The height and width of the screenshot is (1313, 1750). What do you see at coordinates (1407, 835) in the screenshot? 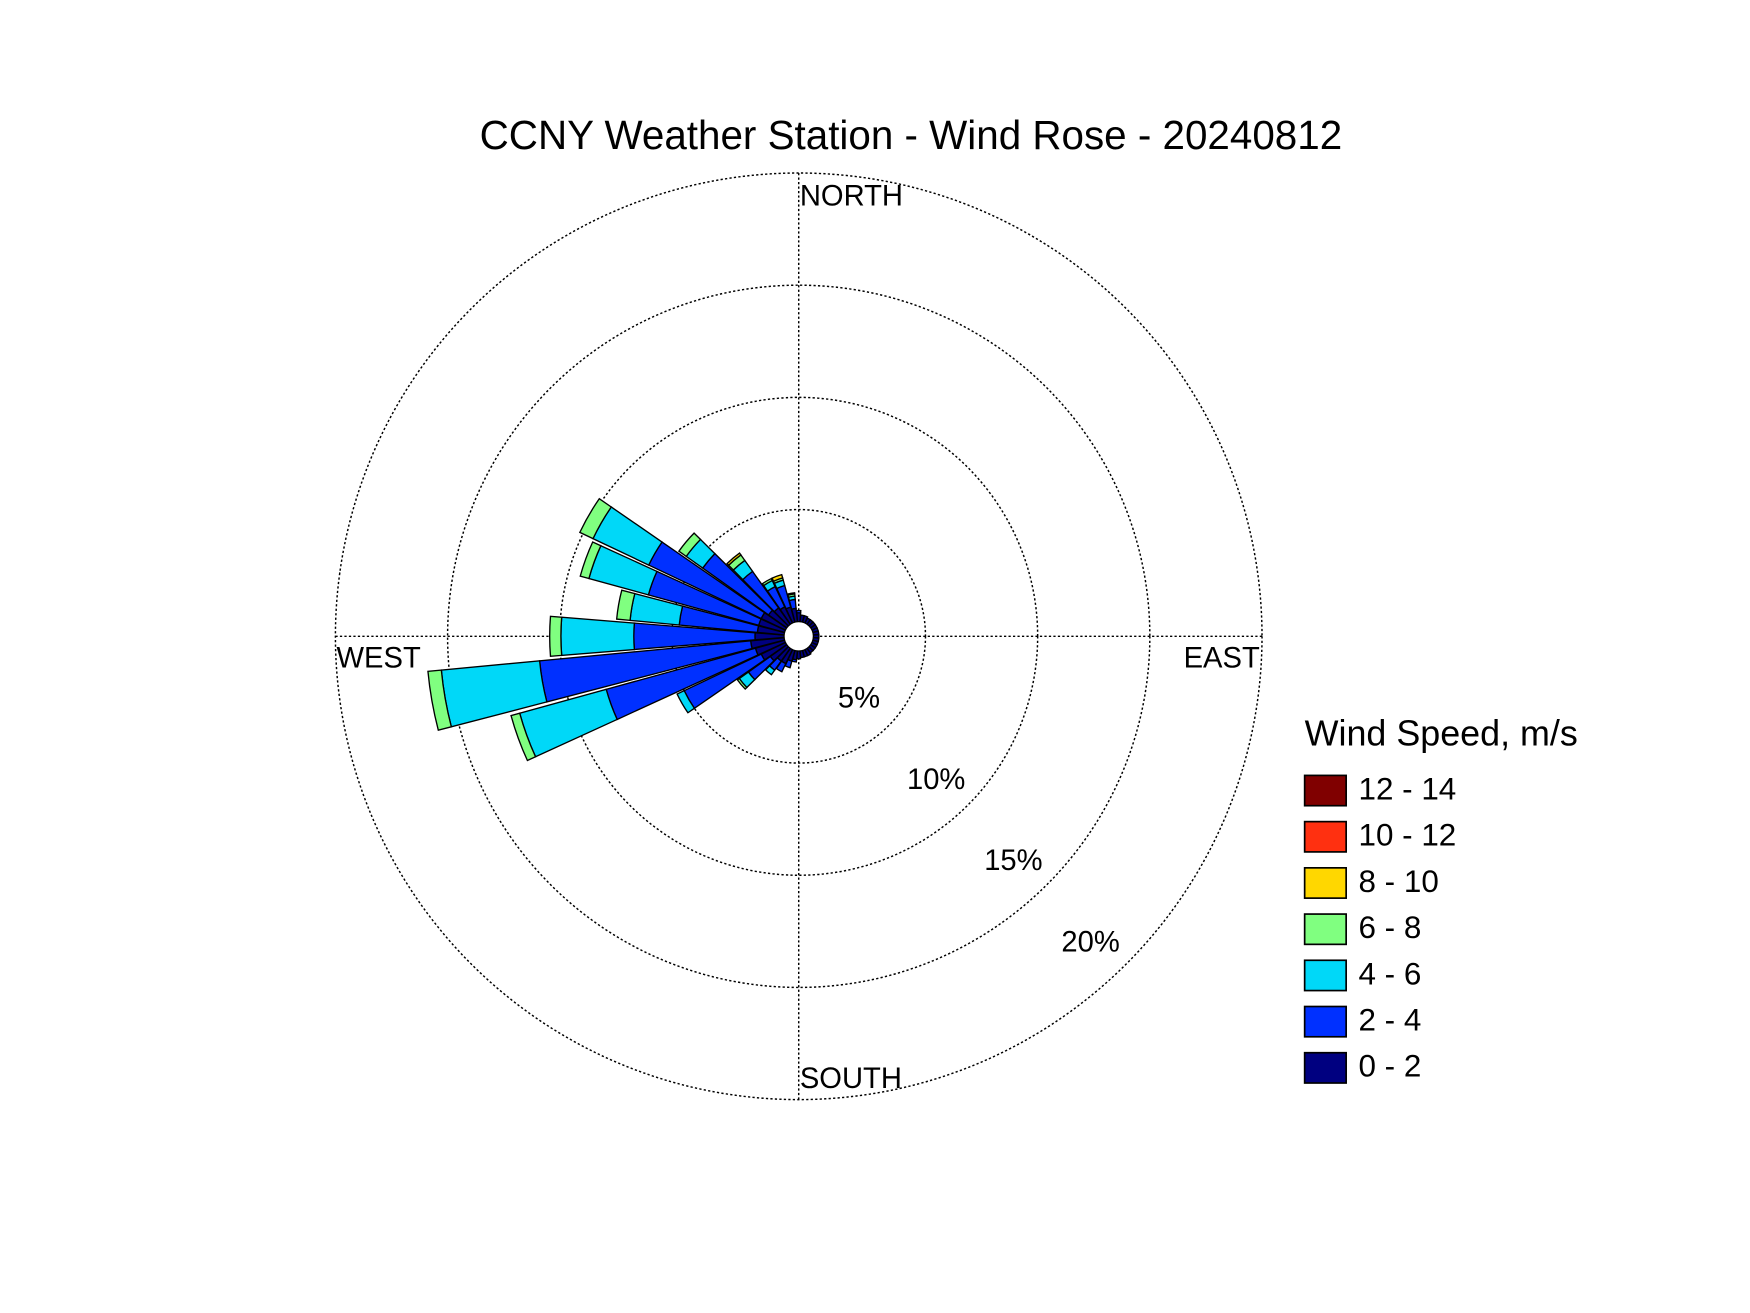
I see `legend-label: 10 - 12` at bounding box center [1407, 835].